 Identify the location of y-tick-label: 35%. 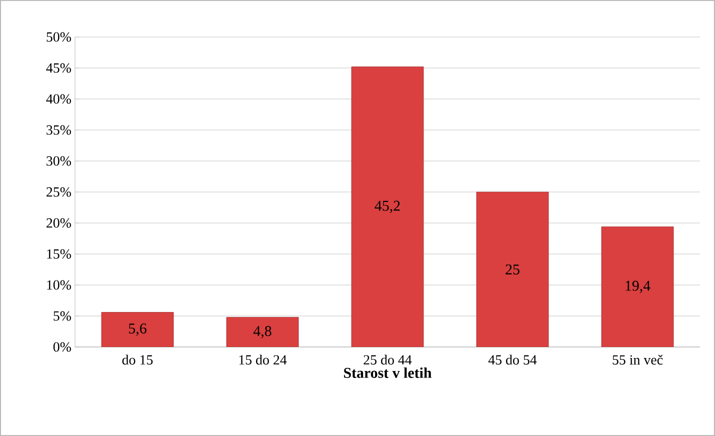
(59, 130).